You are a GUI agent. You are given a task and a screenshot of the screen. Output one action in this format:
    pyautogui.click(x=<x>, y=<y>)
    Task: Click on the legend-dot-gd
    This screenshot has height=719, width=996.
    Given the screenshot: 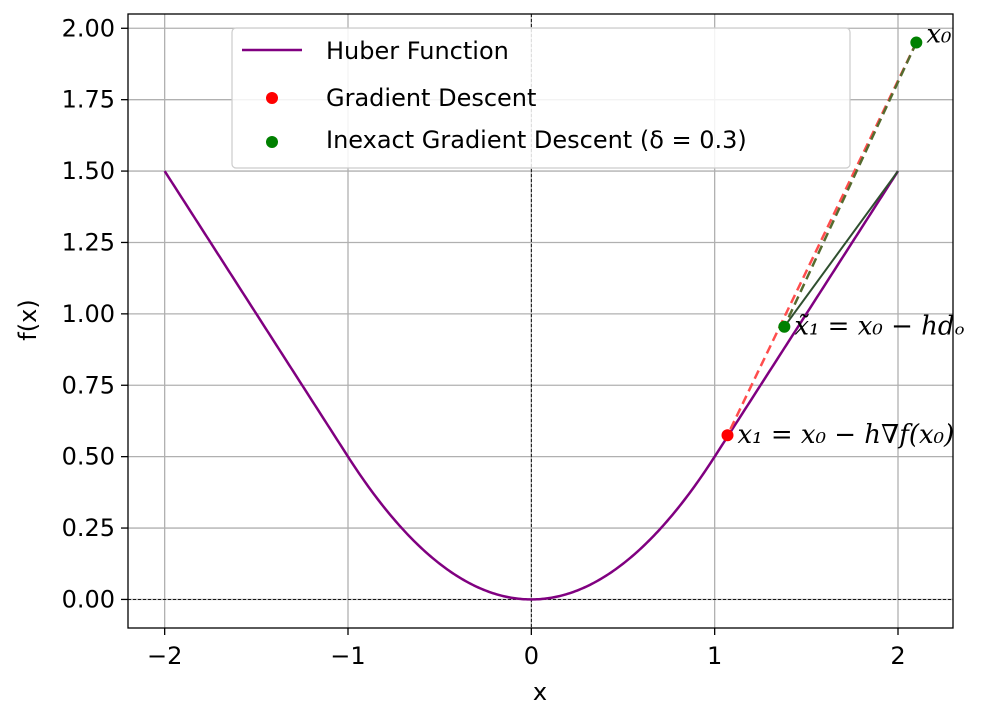 What is the action you would take?
    pyautogui.click(x=272, y=98)
    